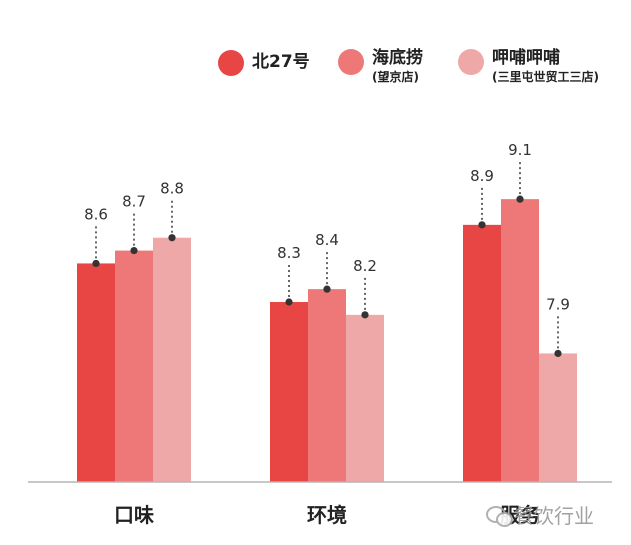  Describe the element at coordinates (96, 214) in the screenshot. I see `data-label-1-1: 8.6` at that location.